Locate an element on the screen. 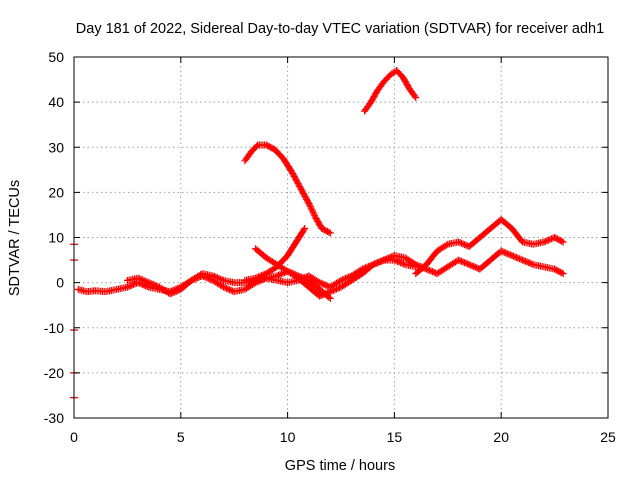 This screenshot has width=640, height=480. y-tick-label: 10 is located at coordinates (56, 238).